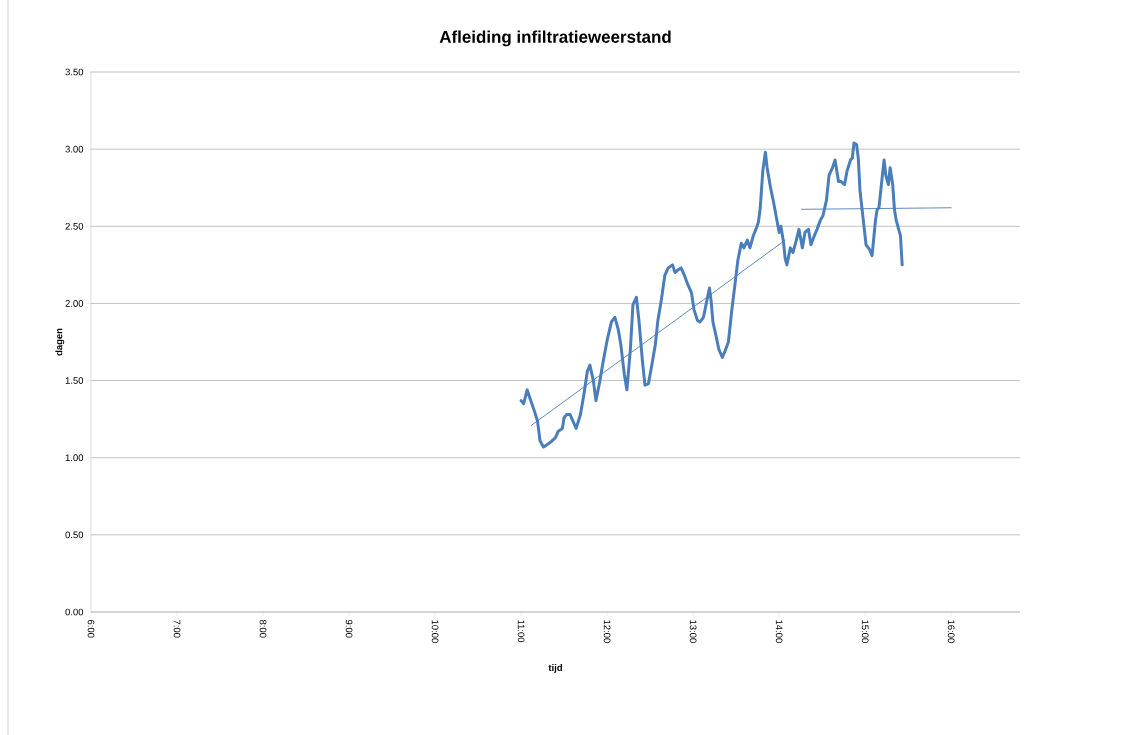 This screenshot has width=1126, height=735. Describe the element at coordinates (60, 342) in the screenshot. I see `y-axis-title: dagen` at that location.